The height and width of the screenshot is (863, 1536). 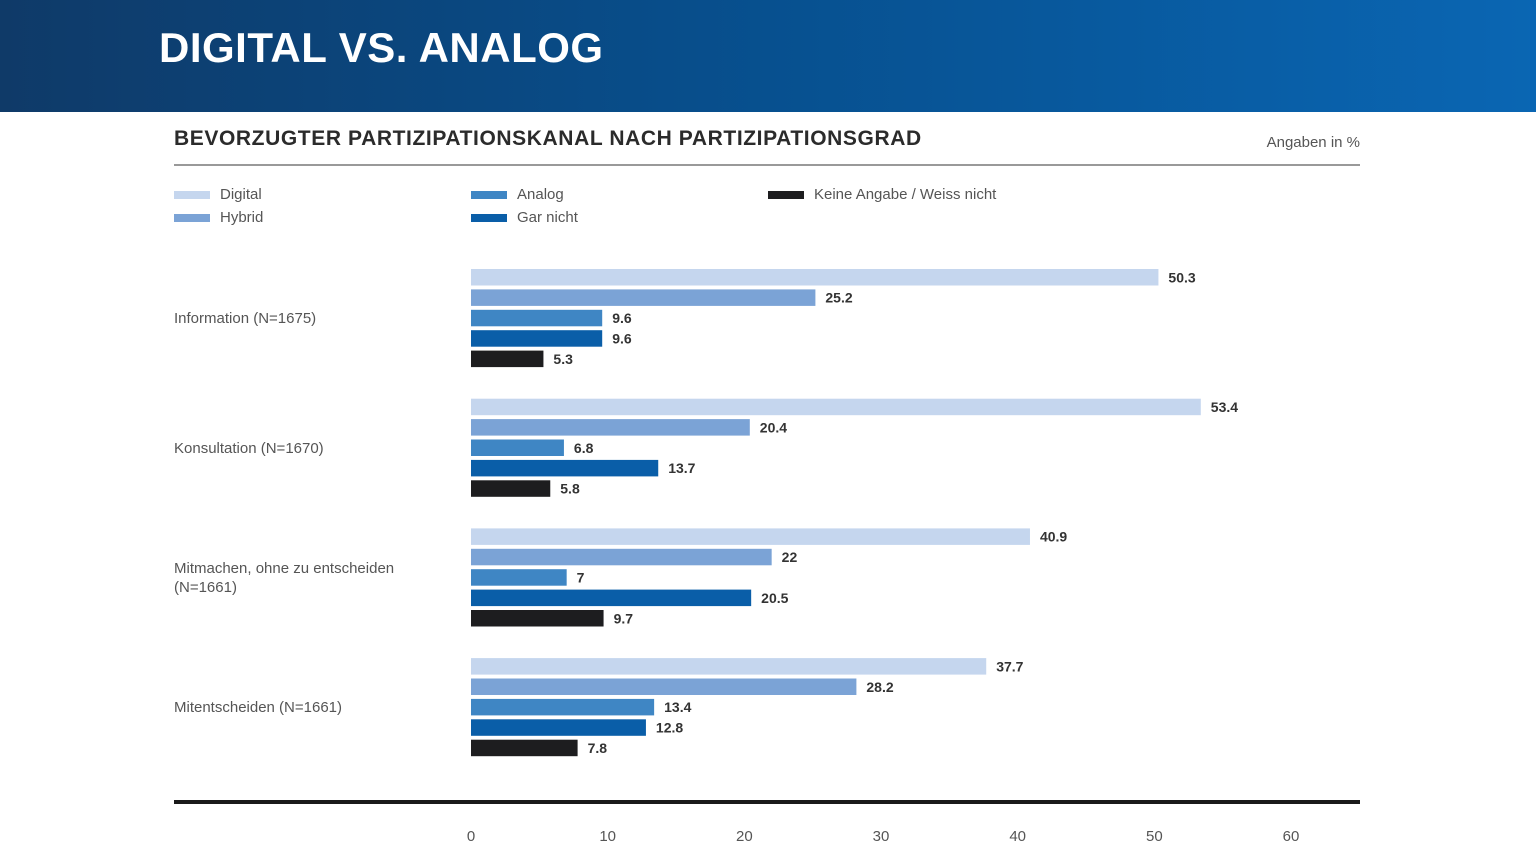 What do you see at coordinates (584, 448) in the screenshot?
I see `value-label: 6.8` at bounding box center [584, 448].